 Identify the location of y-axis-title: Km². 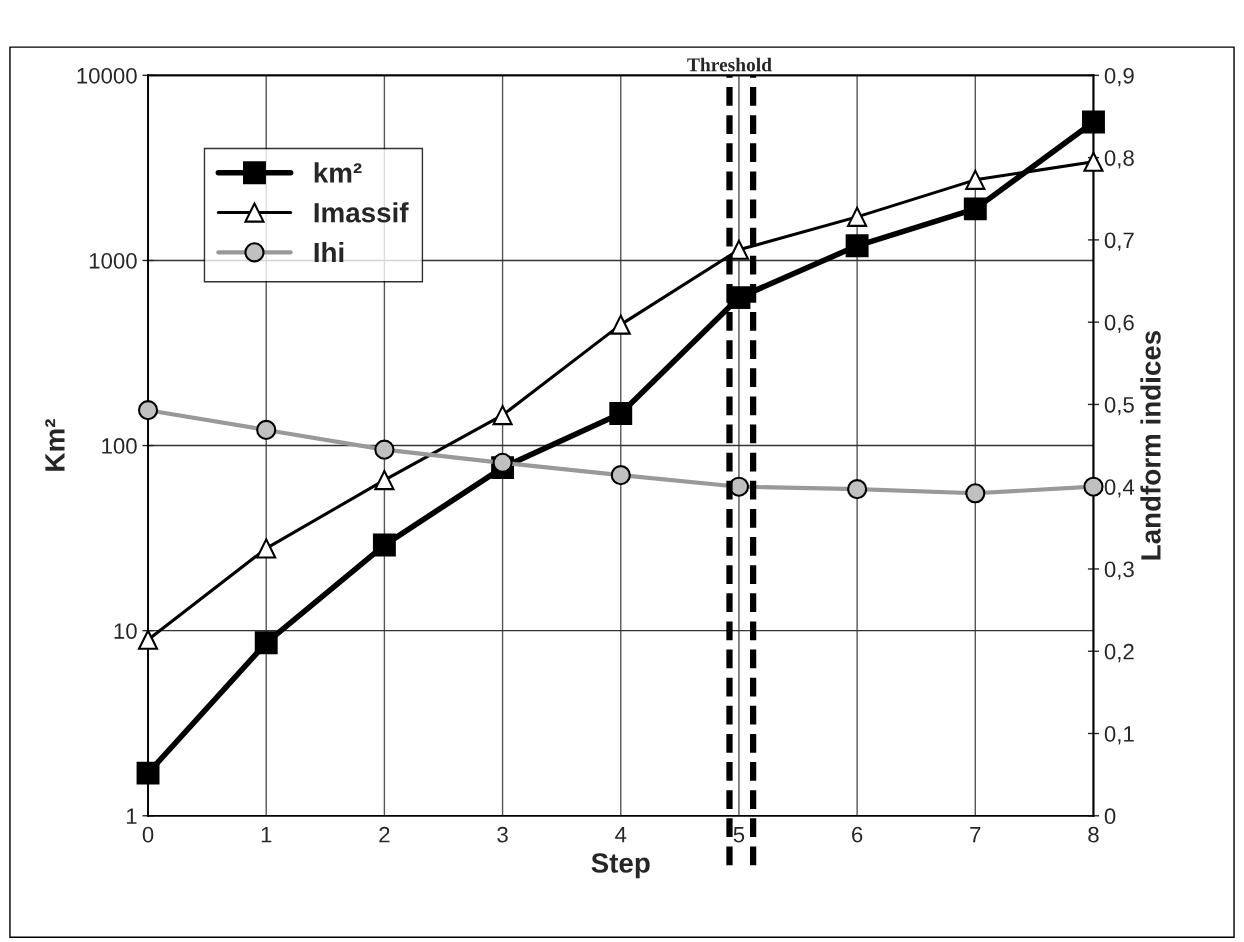
(55, 445).